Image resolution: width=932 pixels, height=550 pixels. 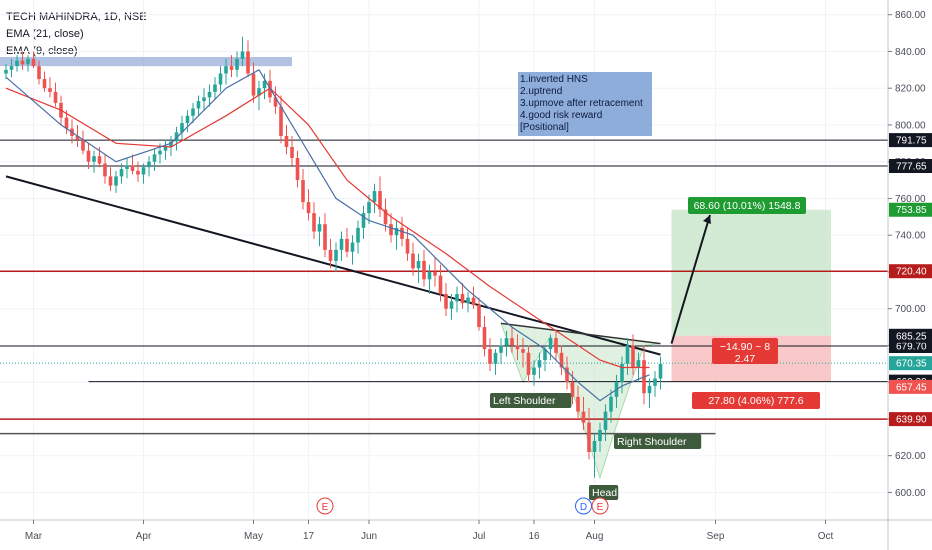 What do you see at coordinates (544, 127) in the screenshot?
I see `note-line: [Positional]` at bounding box center [544, 127].